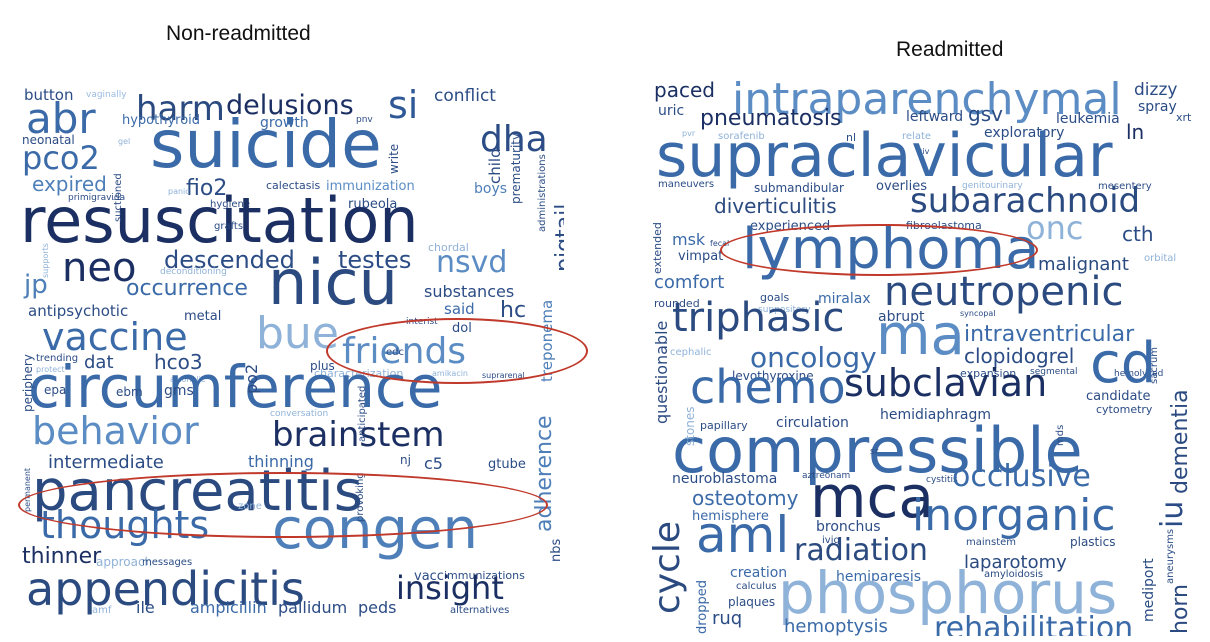  Describe the element at coordinates (1135, 132) in the screenshot. I see `word-ln: ln` at that location.